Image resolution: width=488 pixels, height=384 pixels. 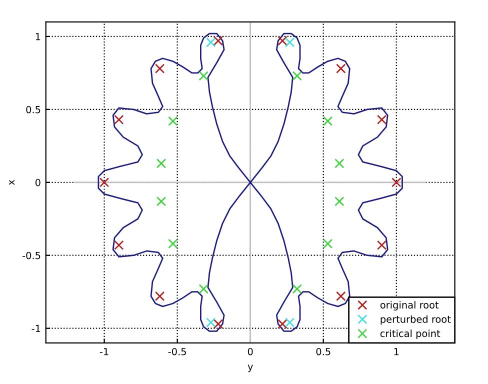 I want to click on legend-label: original root, so click(x=409, y=305).